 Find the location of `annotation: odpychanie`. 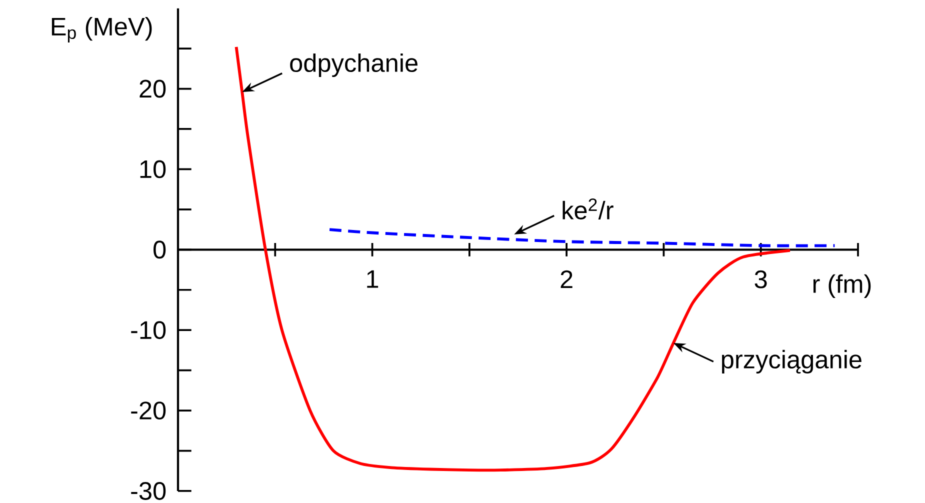

annotation: odpychanie is located at coordinates (354, 65).